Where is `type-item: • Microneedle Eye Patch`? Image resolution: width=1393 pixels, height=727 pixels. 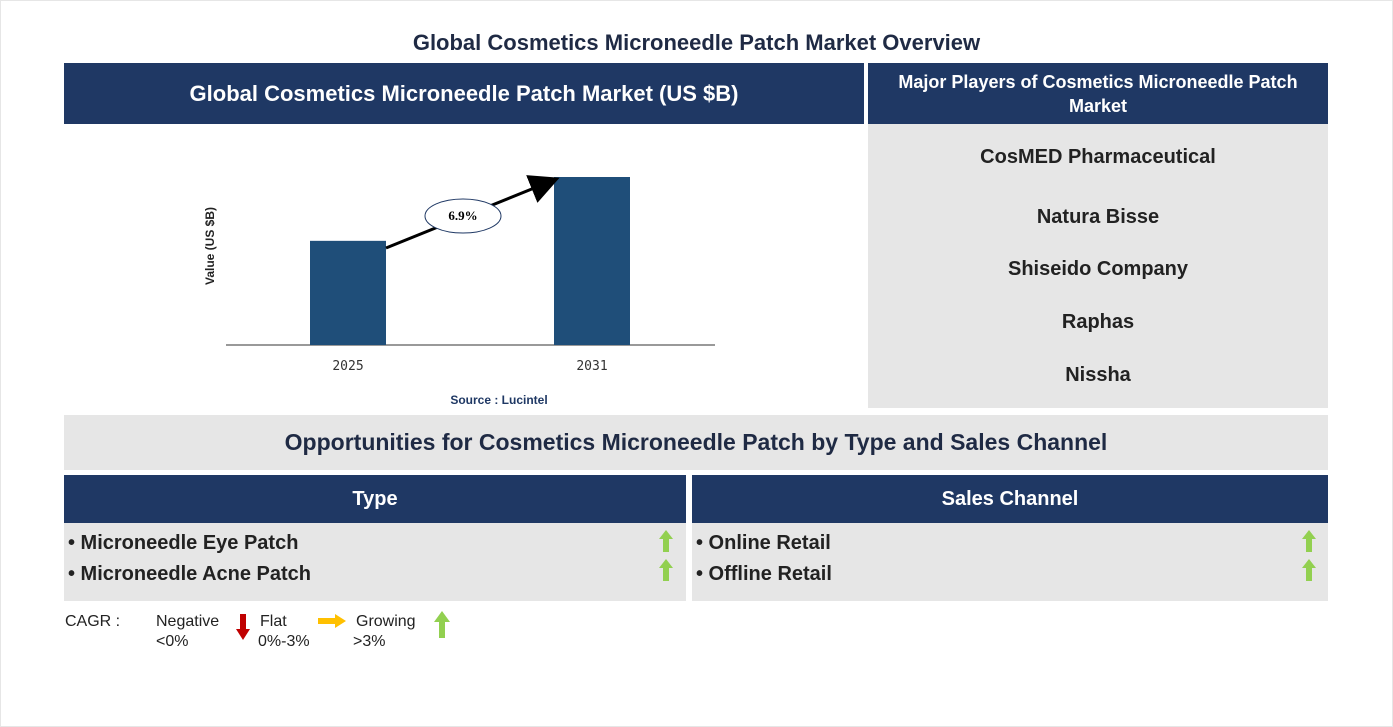
type-item: • Microneedle Eye Patch is located at coordinates (183, 543).